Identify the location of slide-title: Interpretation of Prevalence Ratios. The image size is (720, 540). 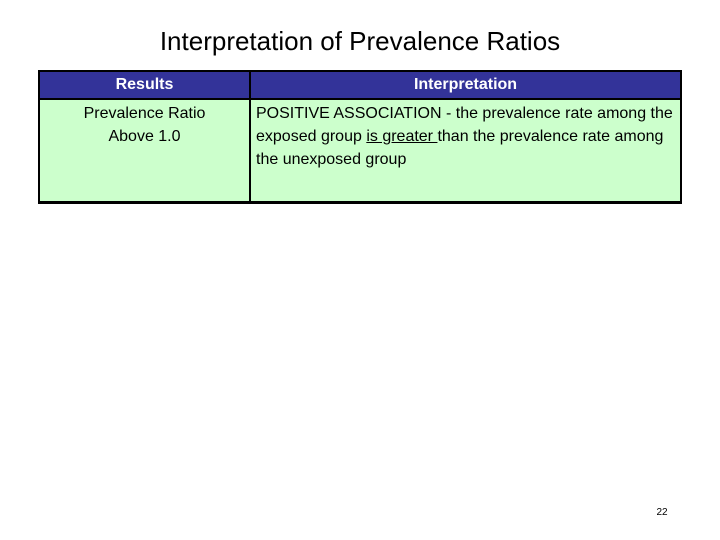
(360, 41).